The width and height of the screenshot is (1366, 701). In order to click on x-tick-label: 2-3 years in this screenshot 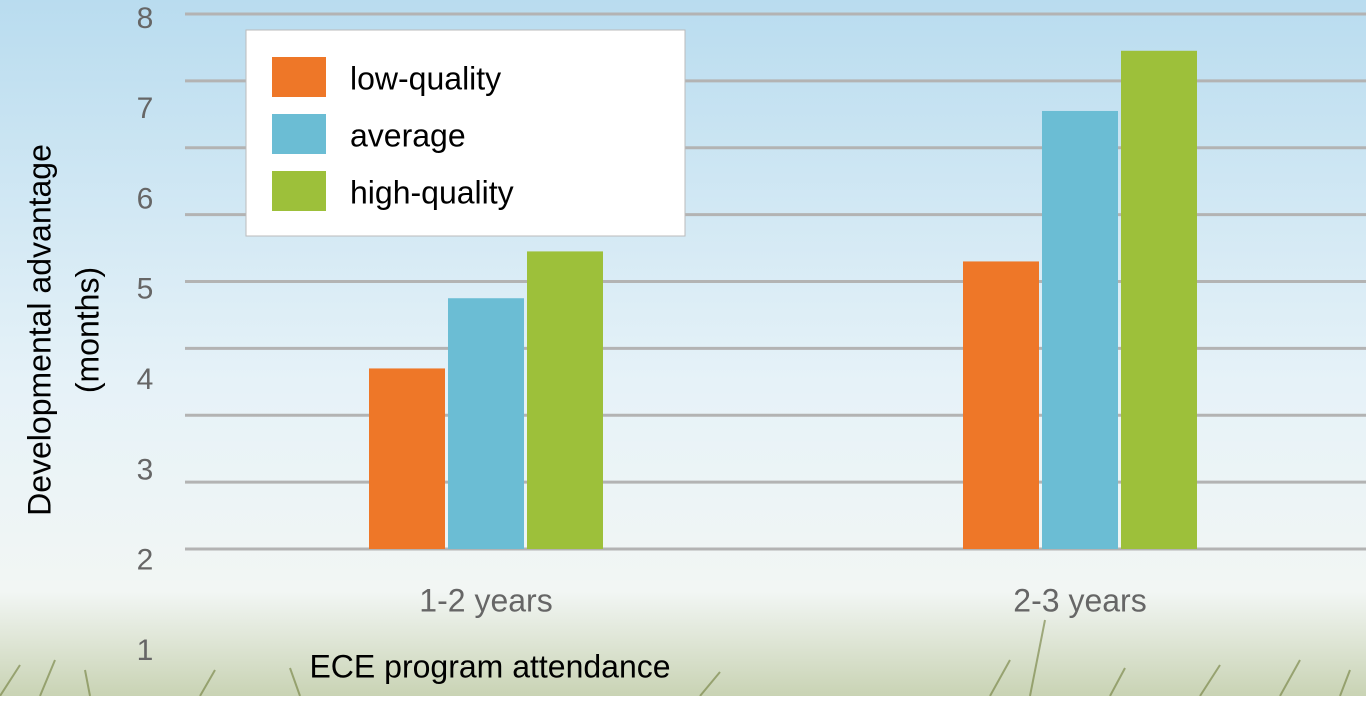, I will do `click(1079, 600)`.